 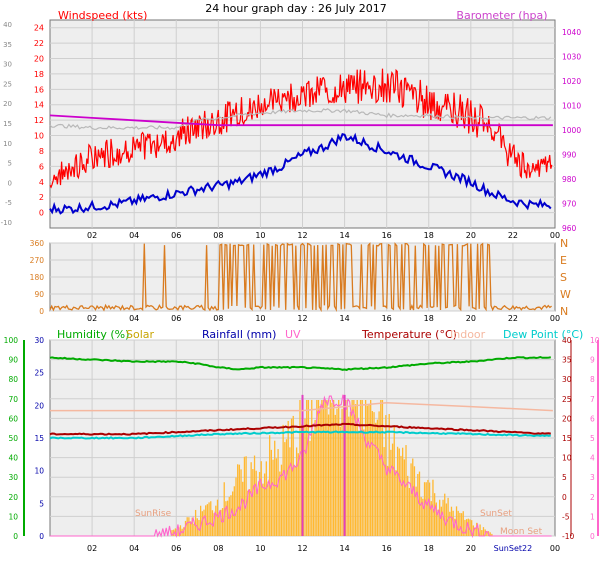 What do you see at coordinates (409, 334) in the screenshot?
I see `label-temperature: Temperature (°C)` at bounding box center [409, 334].